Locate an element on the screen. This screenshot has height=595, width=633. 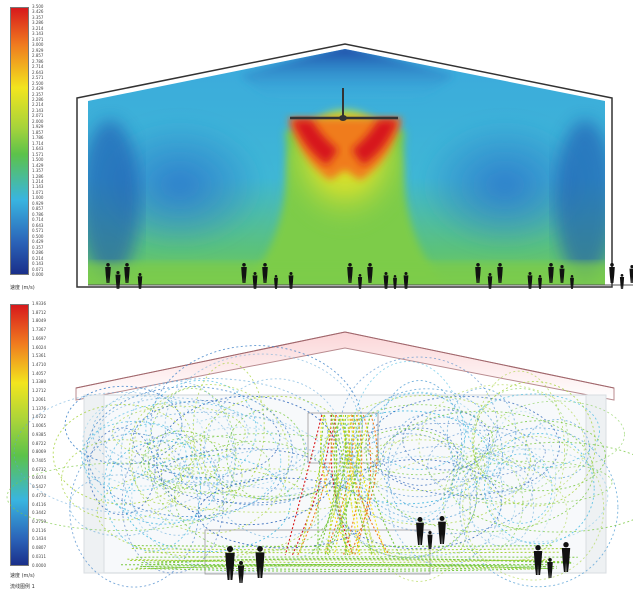
top-legend-tick: 1.929 is located at coordinates (38, 127).